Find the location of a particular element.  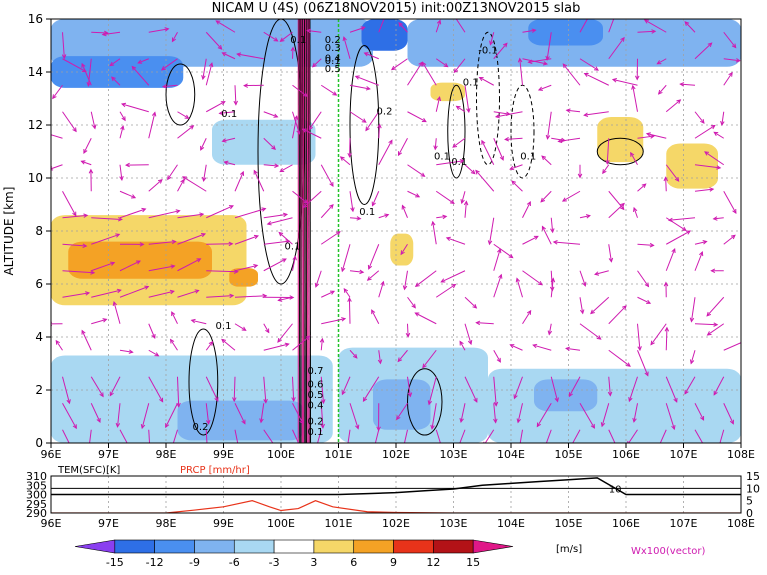

contour-loop is located at coordinates (203, 382).